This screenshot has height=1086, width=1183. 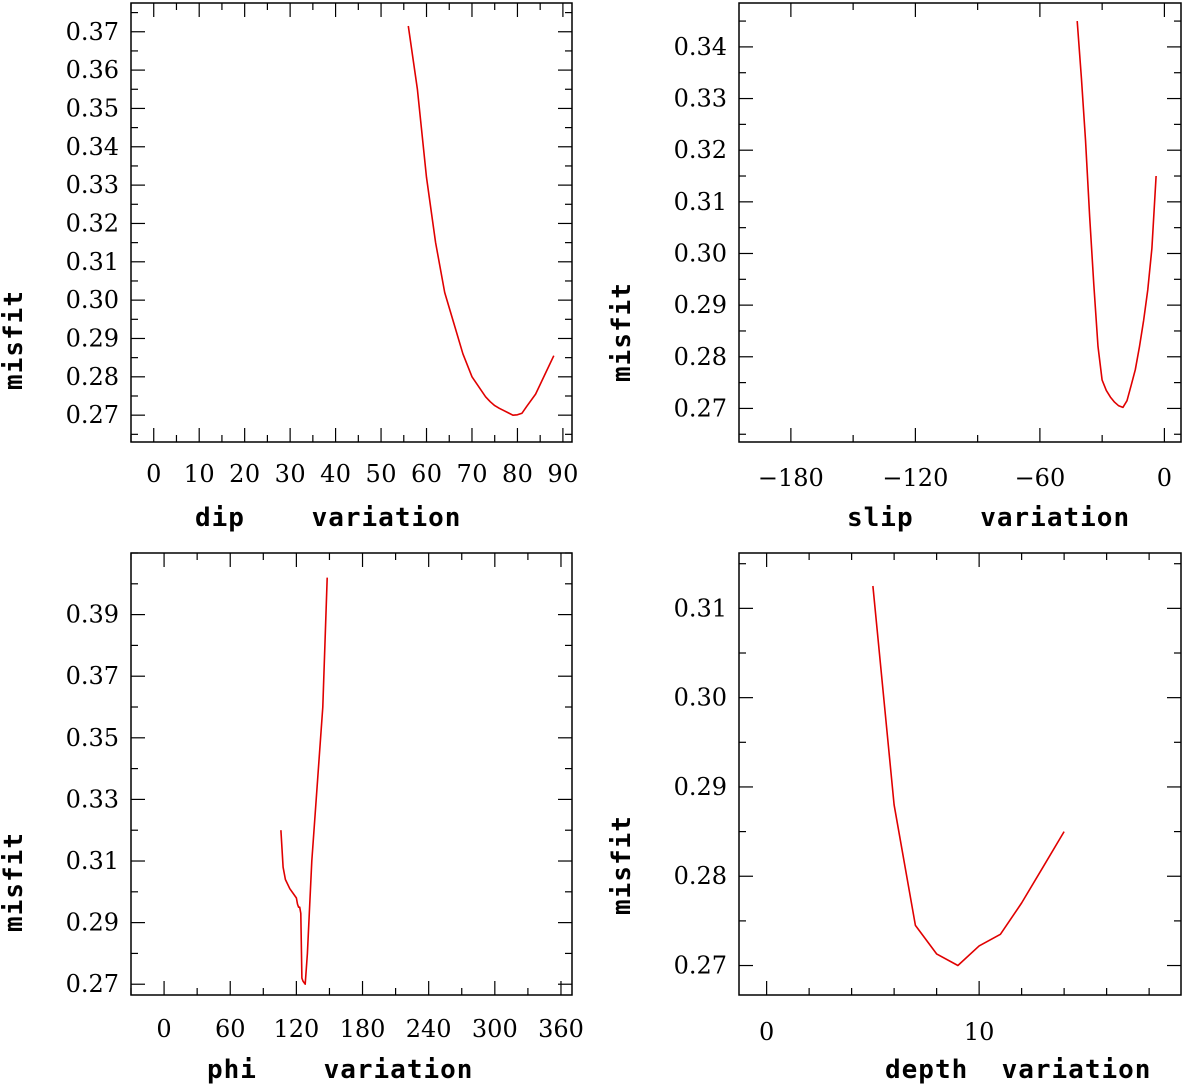 I want to click on x-tick-label: 300, so click(x=495, y=1029).